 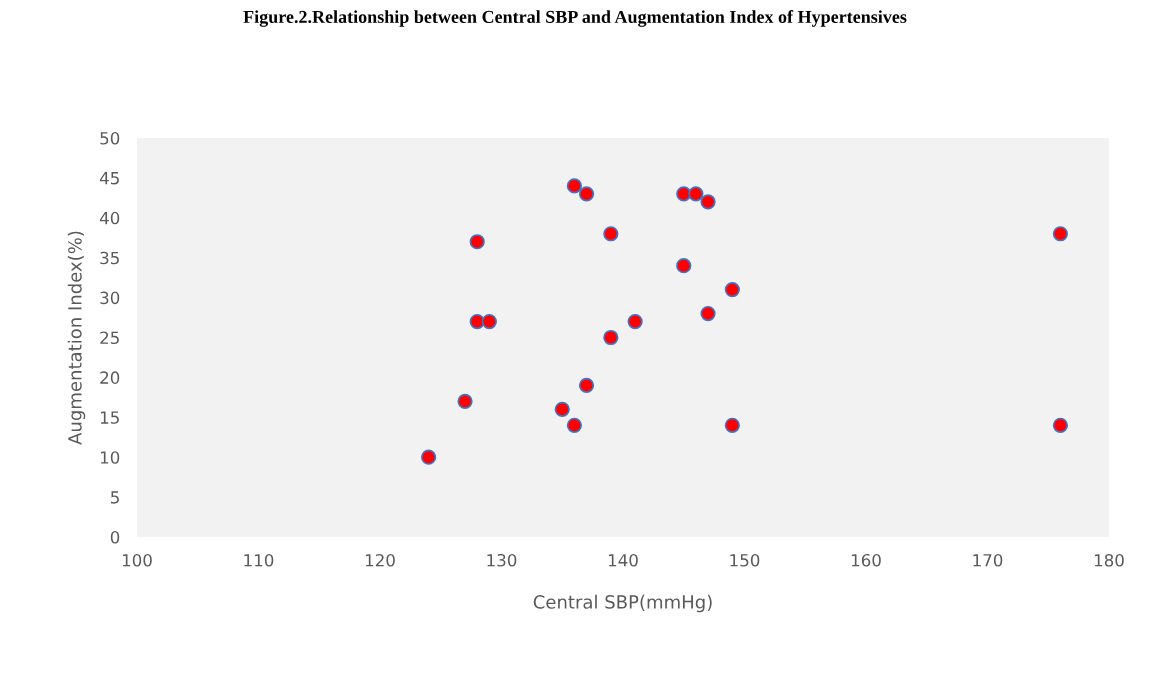 I want to click on y-tick-label: 0, so click(x=115, y=537).